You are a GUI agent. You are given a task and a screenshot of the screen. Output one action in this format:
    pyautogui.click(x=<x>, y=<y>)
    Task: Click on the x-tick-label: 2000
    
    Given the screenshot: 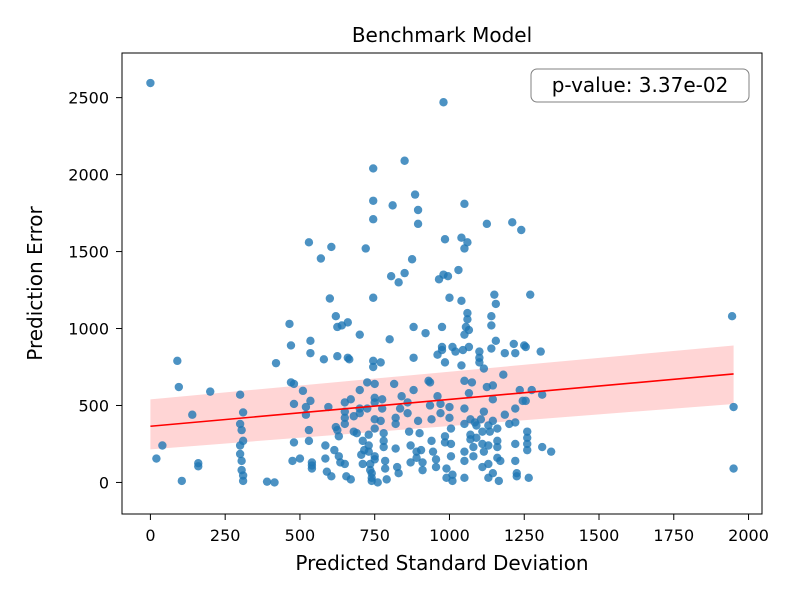 What is the action you would take?
    pyautogui.click(x=748, y=535)
    